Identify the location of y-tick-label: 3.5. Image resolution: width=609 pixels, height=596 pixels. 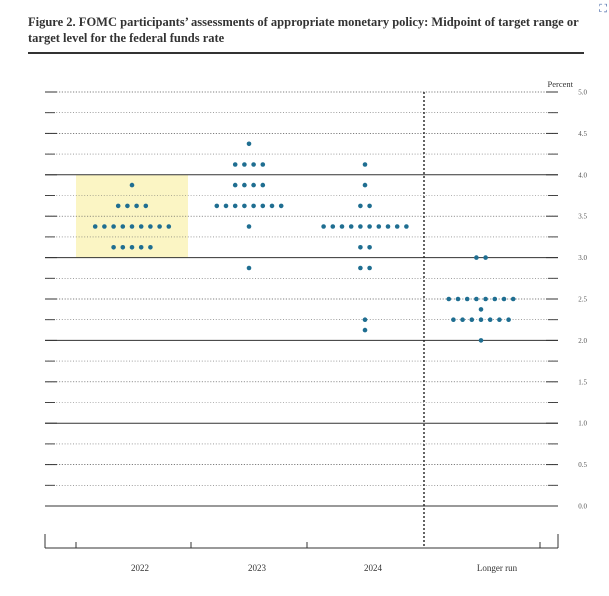
(582, 217).